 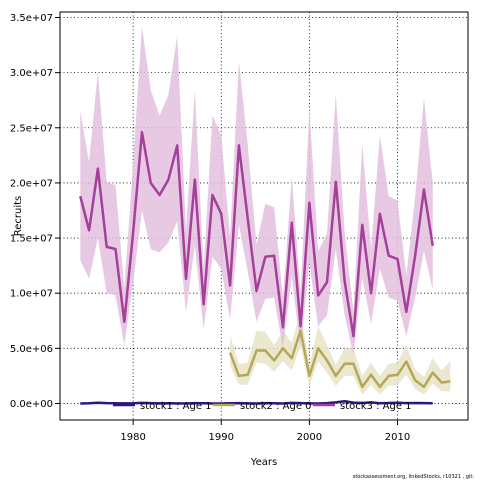 I want to click on y-tick-label: 1.0e+07, so click(x=31, y=294).